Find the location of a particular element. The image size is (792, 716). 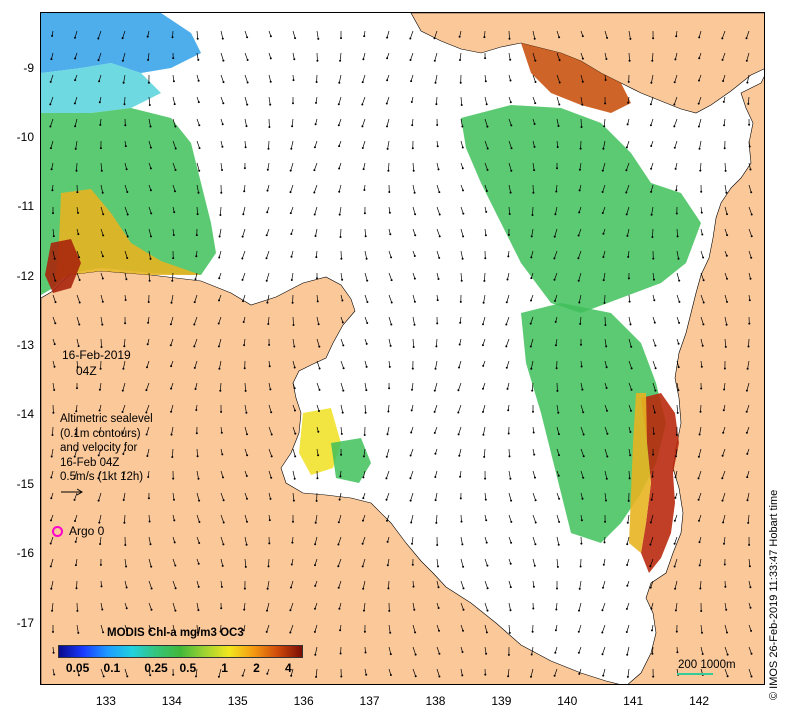

colorbar-tick-label: 0.1 is located at coordinates (112, 668).